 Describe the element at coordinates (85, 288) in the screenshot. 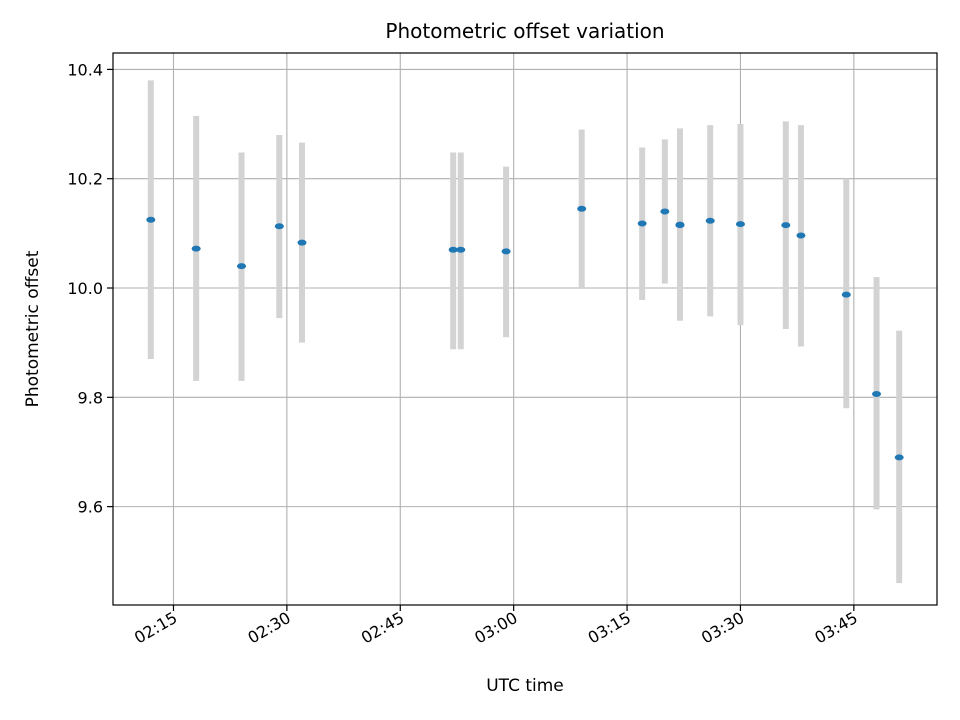

I see `y-tick-label: 10.0` at that location.